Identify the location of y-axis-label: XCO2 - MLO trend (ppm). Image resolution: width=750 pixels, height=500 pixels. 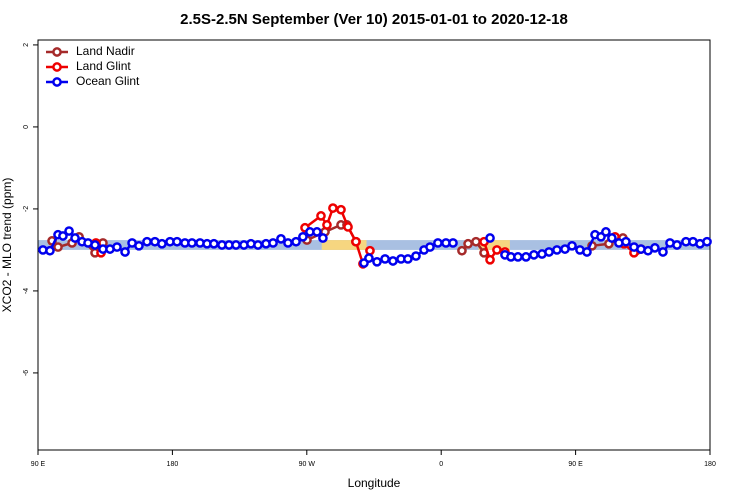
(7, 245).